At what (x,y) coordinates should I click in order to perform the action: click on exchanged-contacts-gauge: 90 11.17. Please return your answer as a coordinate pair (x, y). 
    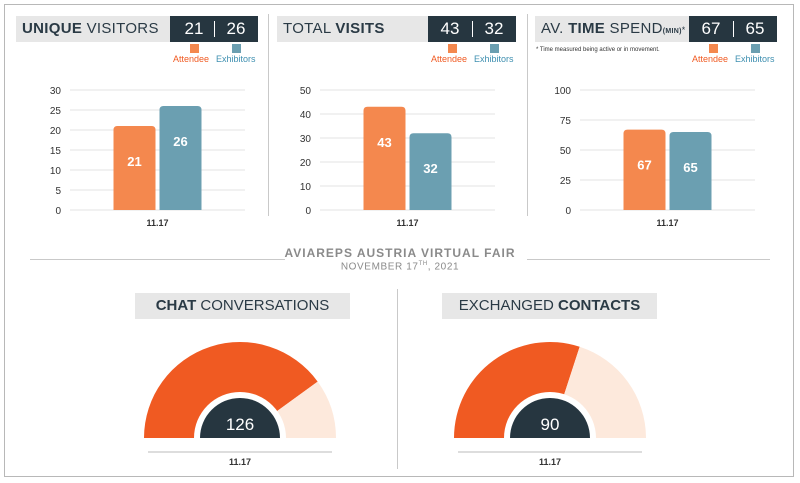
    Looking at the image, I should click on (550, 405).